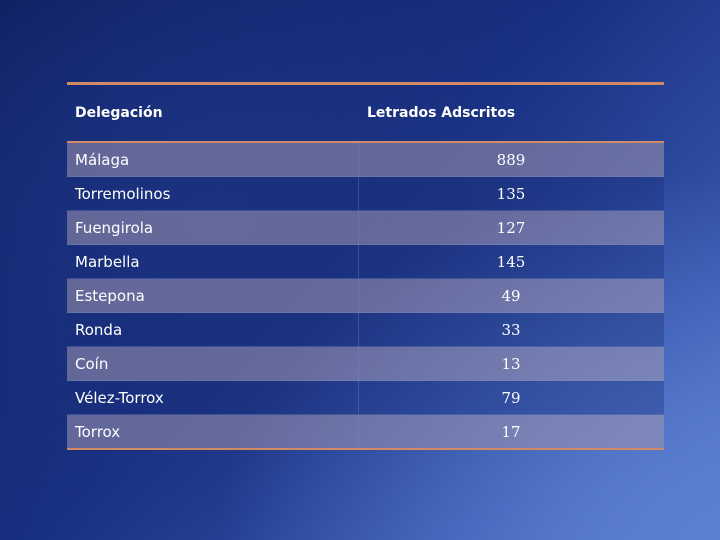 Image resolution: width=720 pixels, height=540 pixels. What do you see at coordinates (511, 329) in the screenshot?
I see `letrados-cell: 33` at bounding box center [511, 329].